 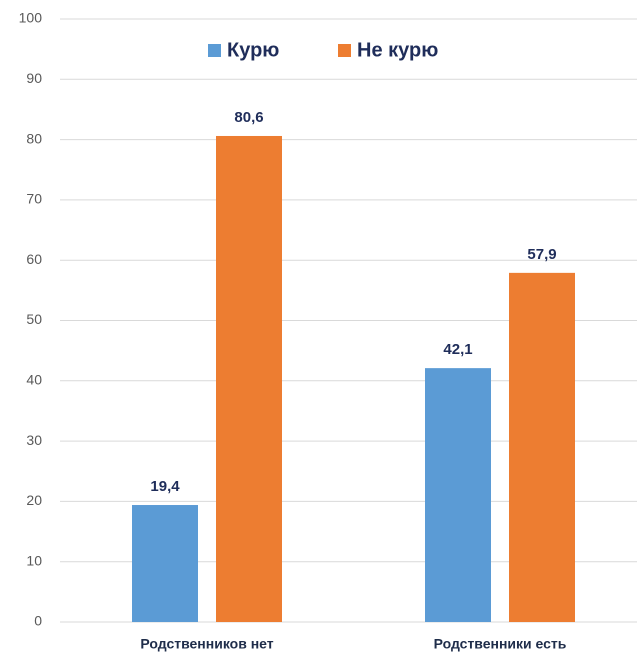 I want to click on x-tick-label: Родственников нет, so click(x=206, y=644).